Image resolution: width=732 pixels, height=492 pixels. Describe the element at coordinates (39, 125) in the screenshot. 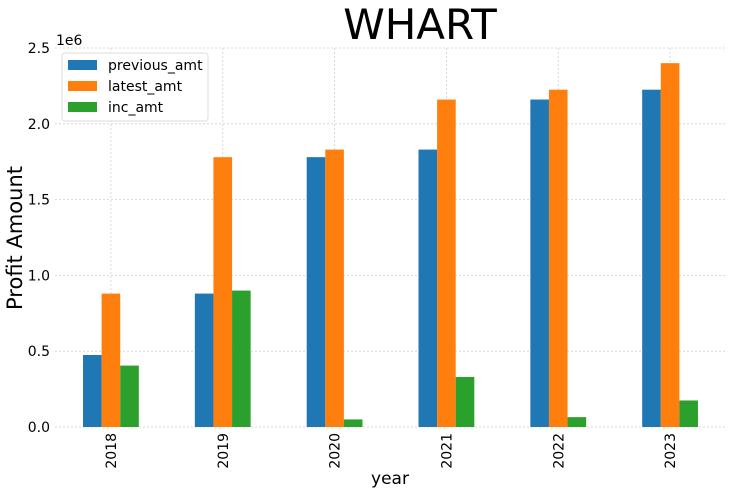

I see `y-tick-label: 2.0` at that location.